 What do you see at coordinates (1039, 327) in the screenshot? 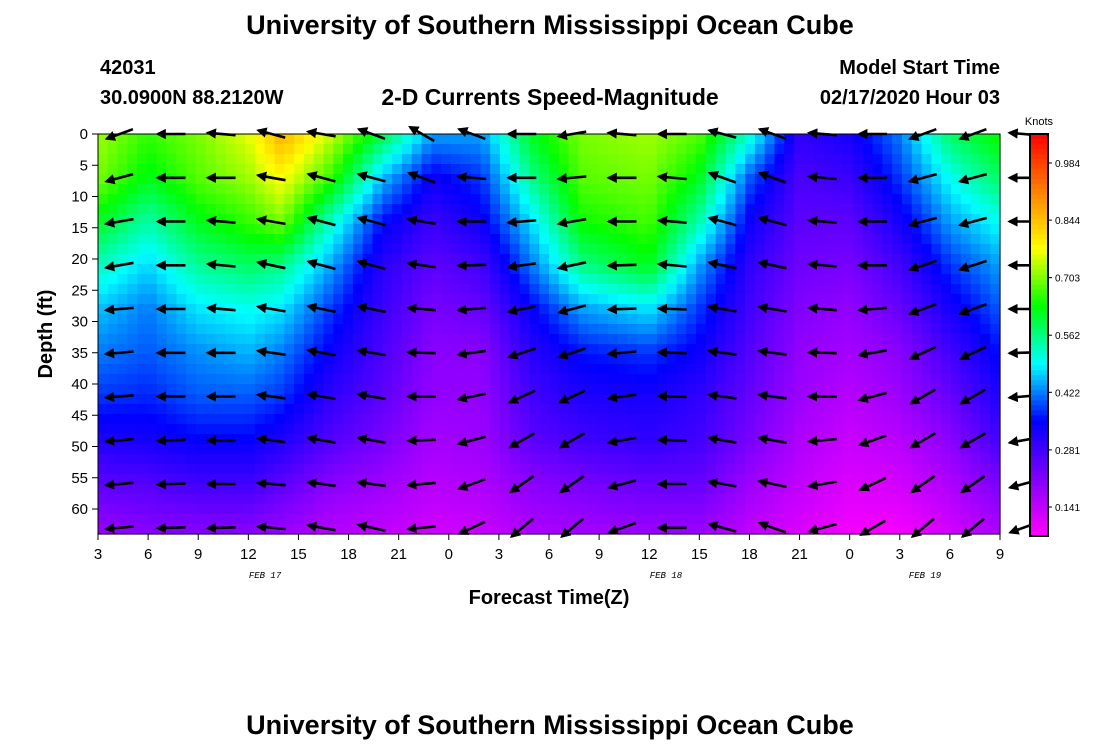
I see `colorbar-segment` at bounding box center [1039, 327].